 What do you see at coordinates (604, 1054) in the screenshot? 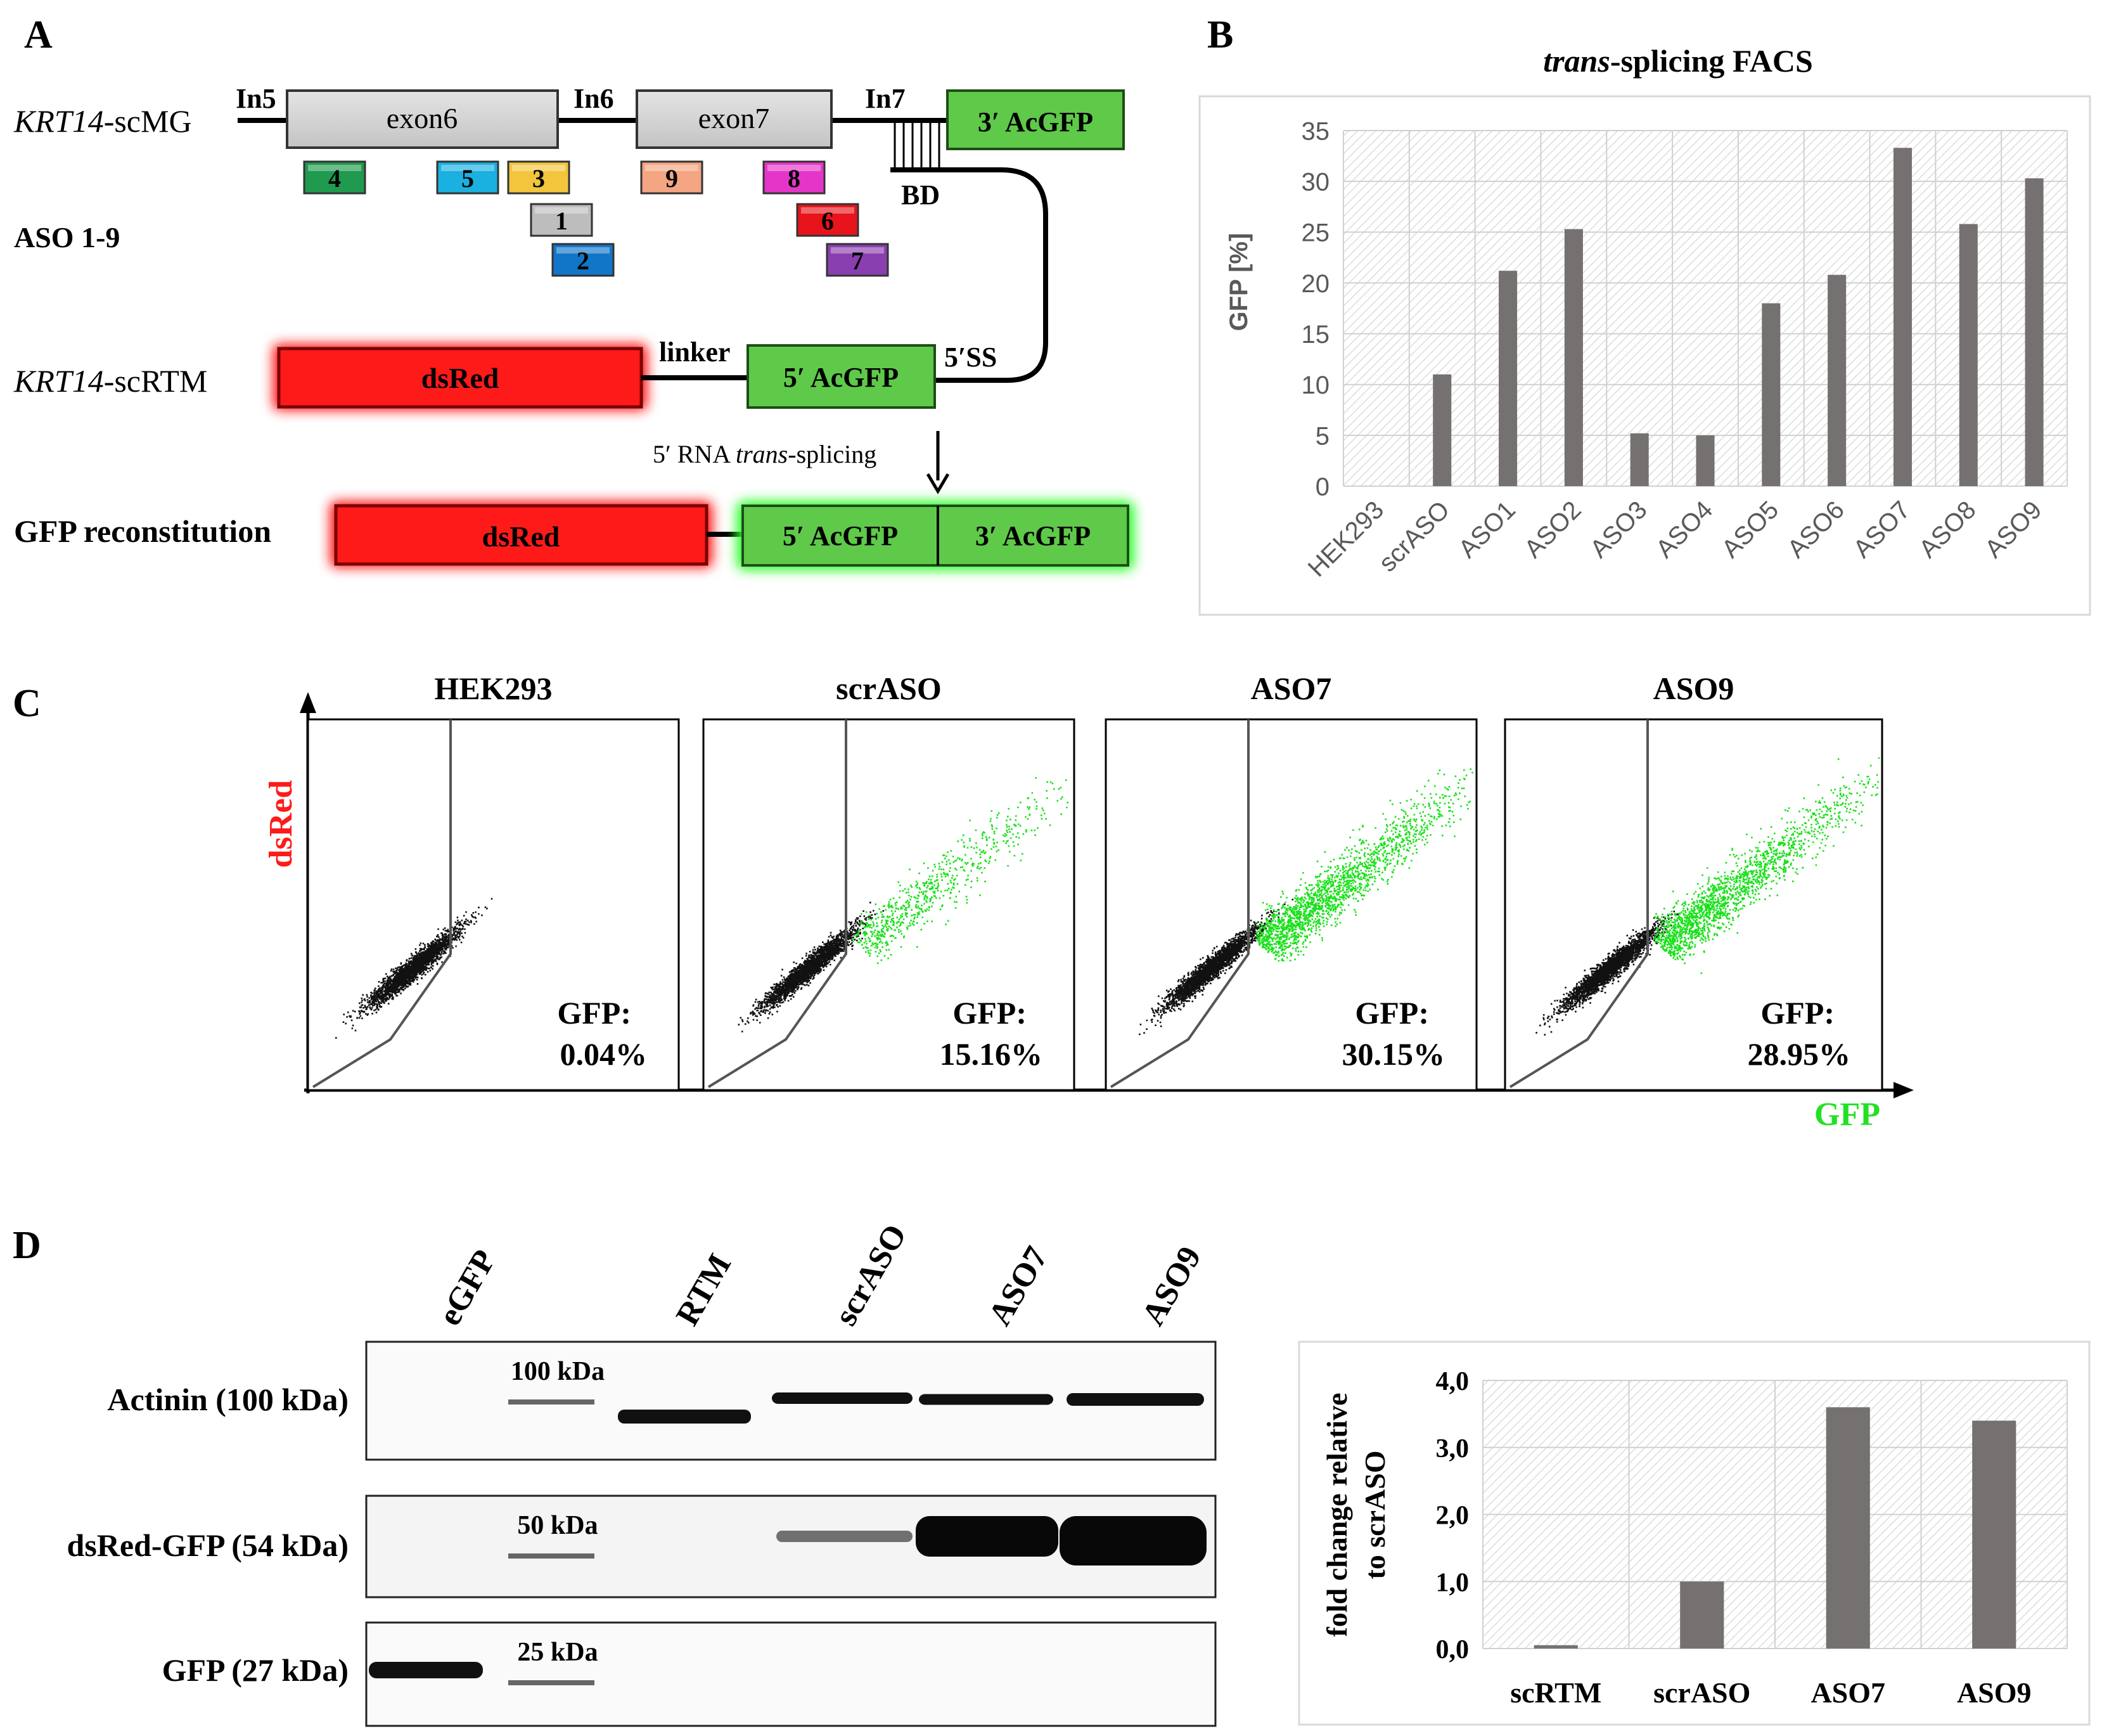
I see `facs-gfp-value: 0.04%` at bounding box center [604, 1054].